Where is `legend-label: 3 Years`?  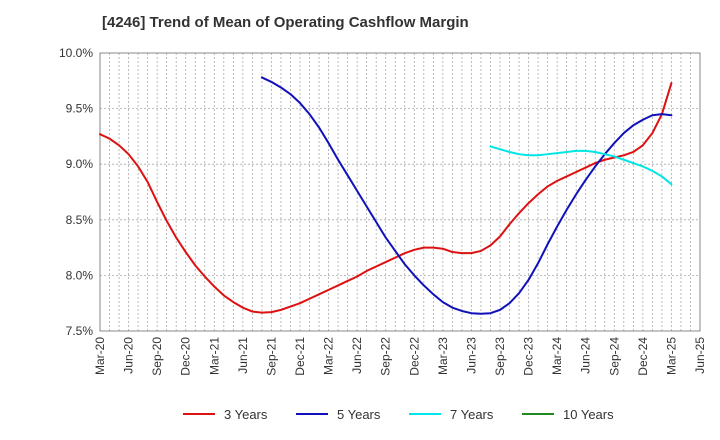
legend-label: 3 Years is located at coordinates (246, 414).